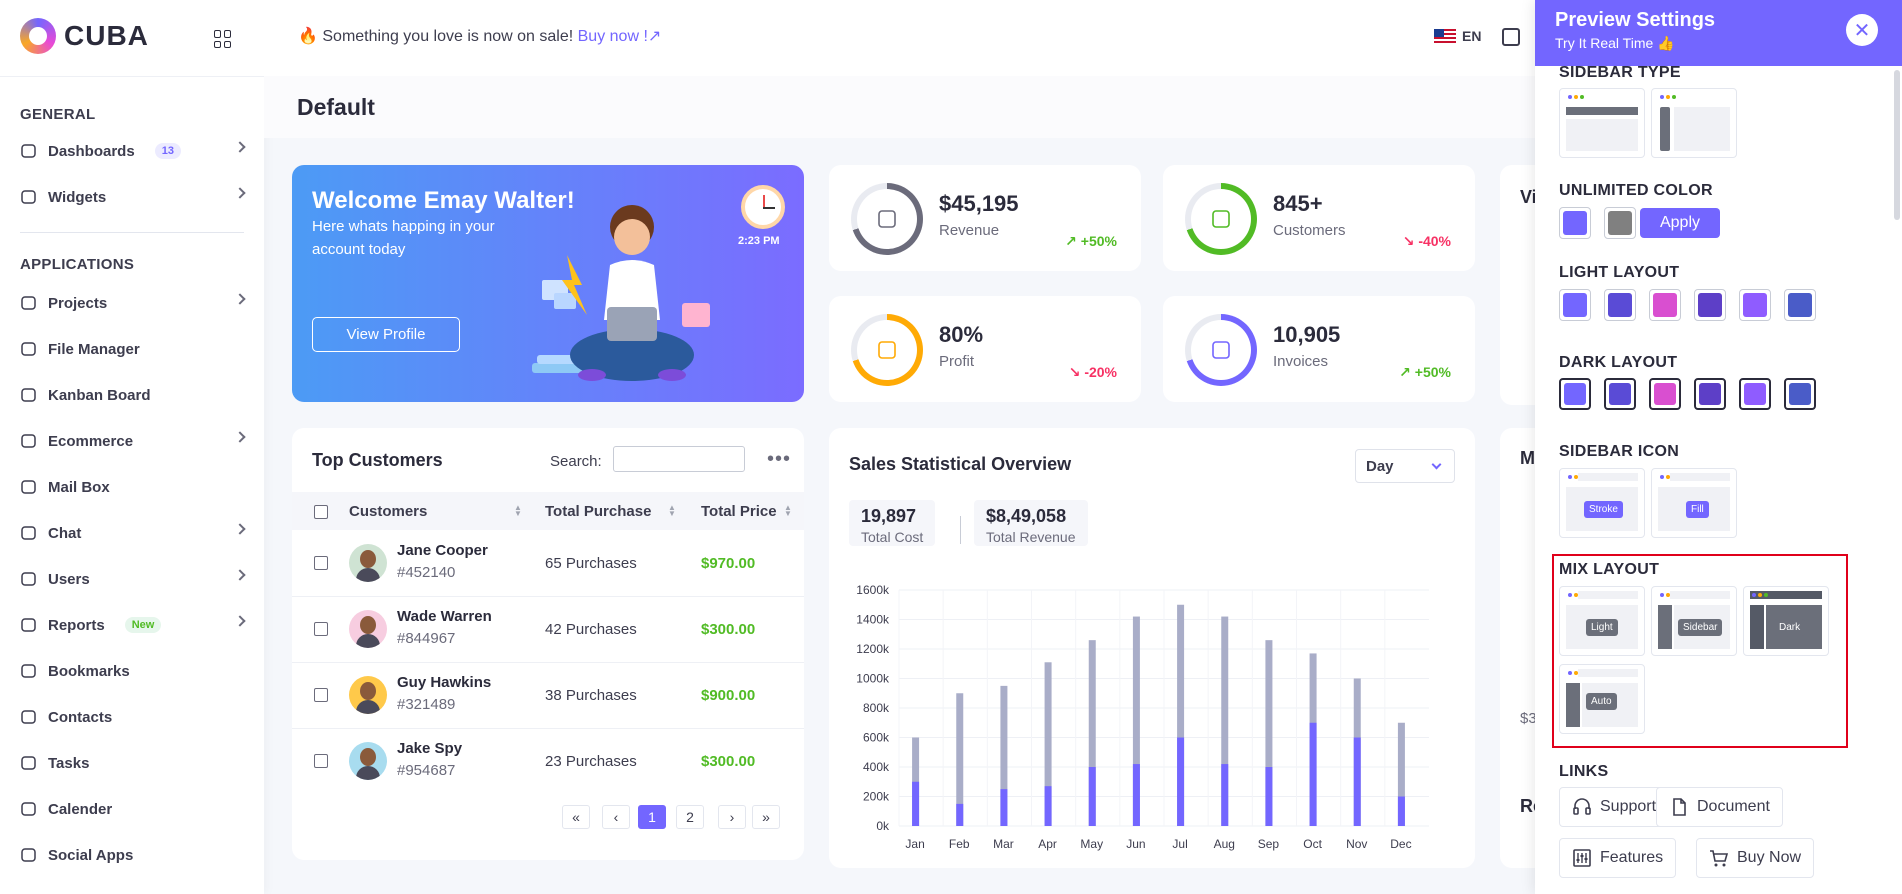 The image size is (1902, 894). What do you see at coordinates (132, 809) in the screenshot?
I see `sidebar-item-calender: Calender` at bounding box center [132, 809].